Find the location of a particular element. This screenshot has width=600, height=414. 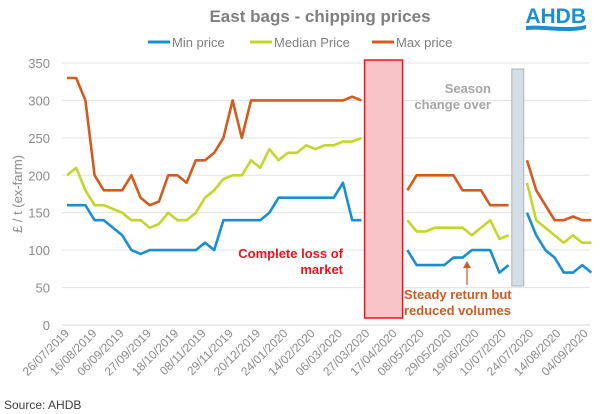

y-tick-label: 50 is located at coordinates (43, 288).